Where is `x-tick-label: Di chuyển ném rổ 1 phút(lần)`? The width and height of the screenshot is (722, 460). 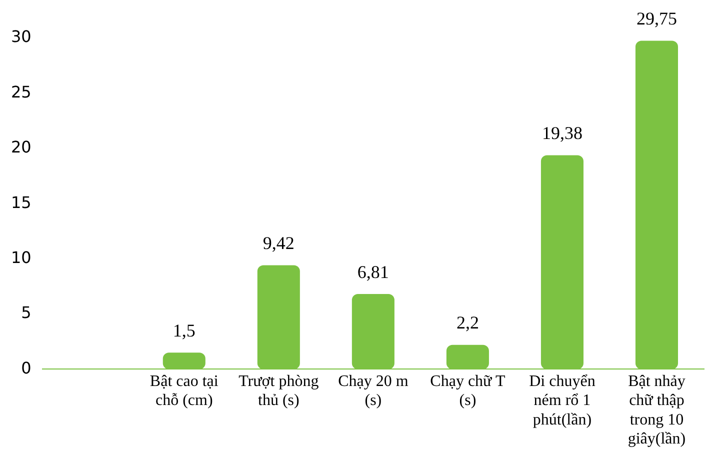
x-tick-label: Di chuyển ném rổ 1 phút(lần) is located at coordinates (562, 400).